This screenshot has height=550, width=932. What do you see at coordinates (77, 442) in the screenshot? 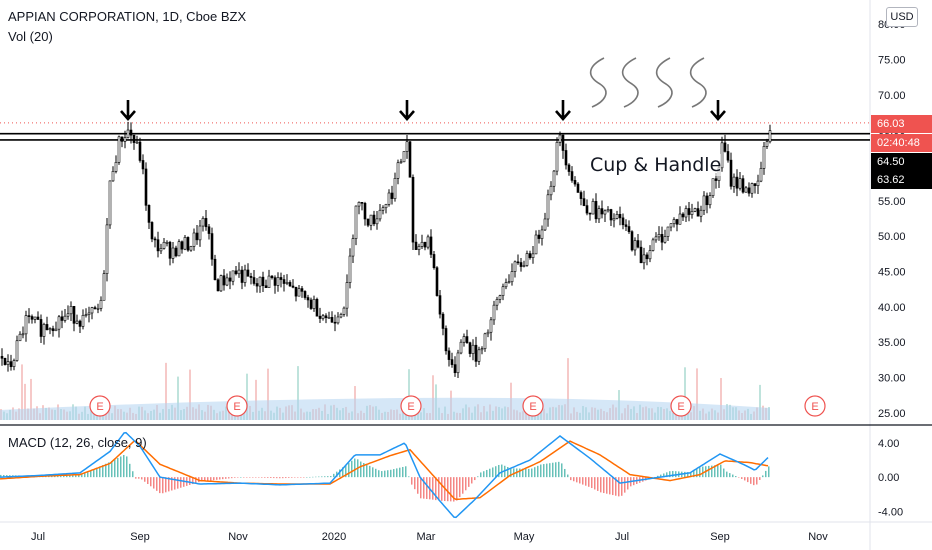
I see `macd-indicator-label: MACD (12, 26, close, 9)` at bounding box center [77, 442].